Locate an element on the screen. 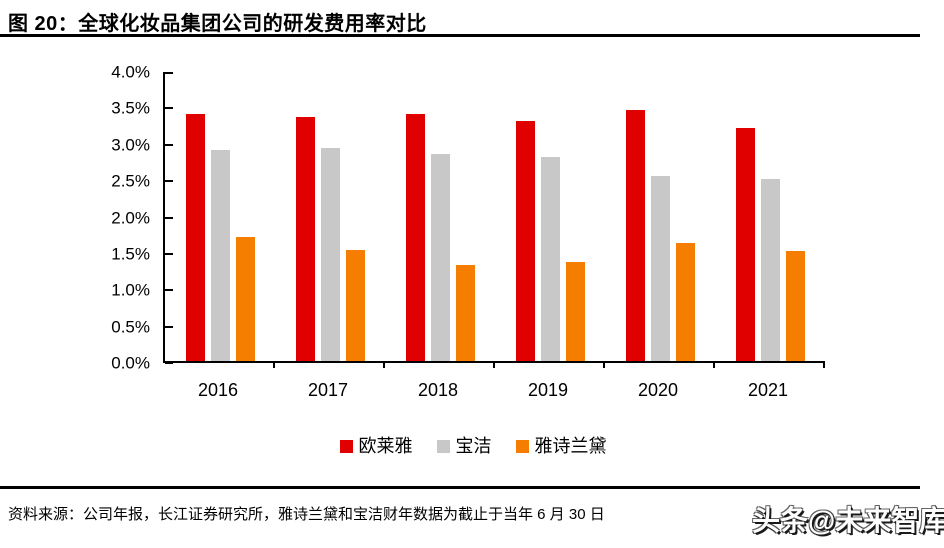 The width and height of the screenshot is (944, 548). chart-legend: 欧莱雅 宝洁 雅诗兰黛 is located at coordinates (473, 446).